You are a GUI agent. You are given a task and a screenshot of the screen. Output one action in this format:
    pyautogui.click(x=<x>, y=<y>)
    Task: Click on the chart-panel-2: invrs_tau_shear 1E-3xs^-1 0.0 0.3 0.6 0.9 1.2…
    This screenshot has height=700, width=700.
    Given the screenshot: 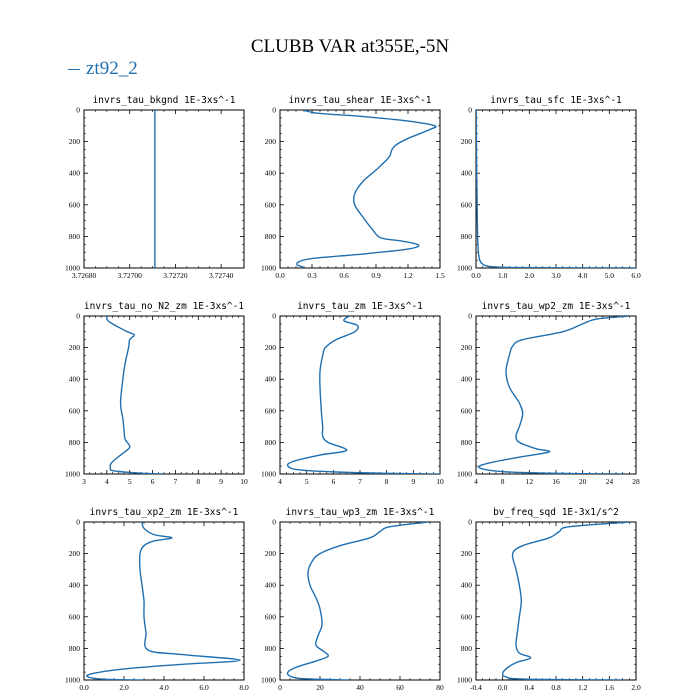 What is the action you would take?
    pyautogui.click(x=353, y=187)
    